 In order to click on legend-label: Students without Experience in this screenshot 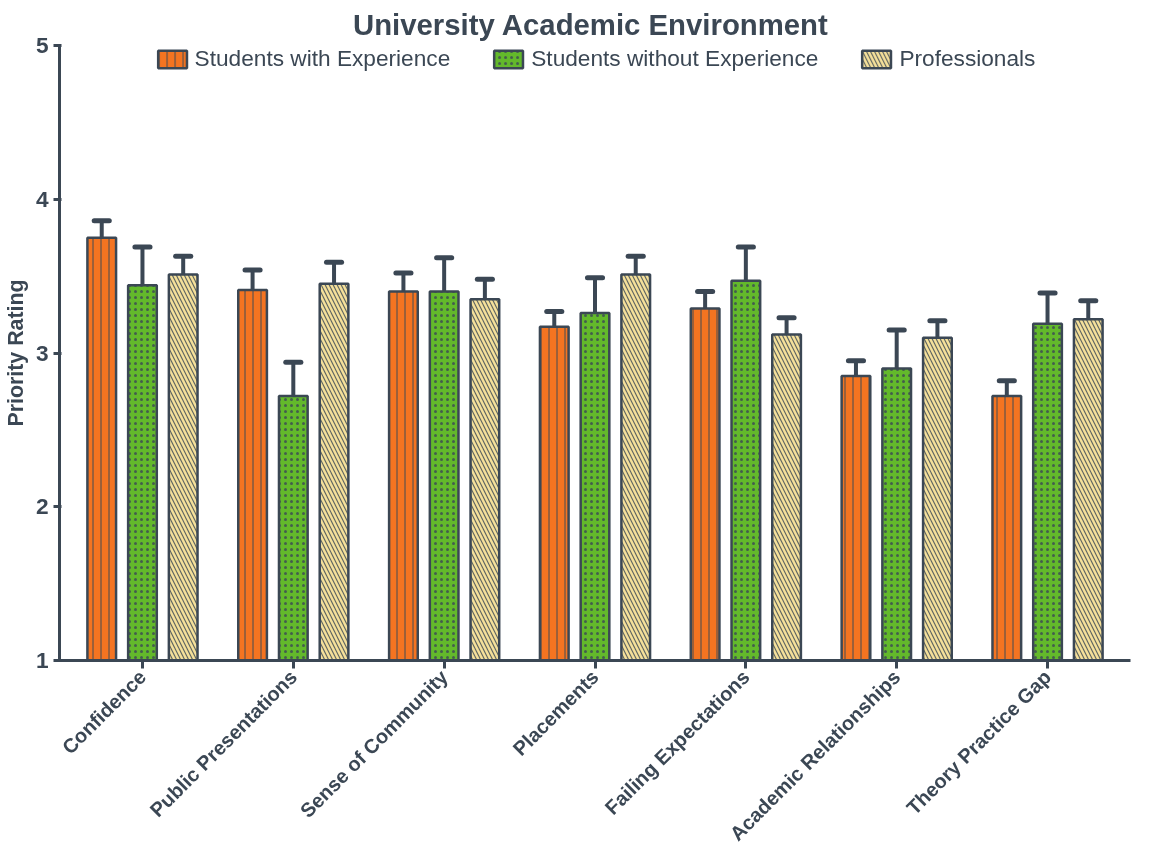, I will do `click(675, 58)`.